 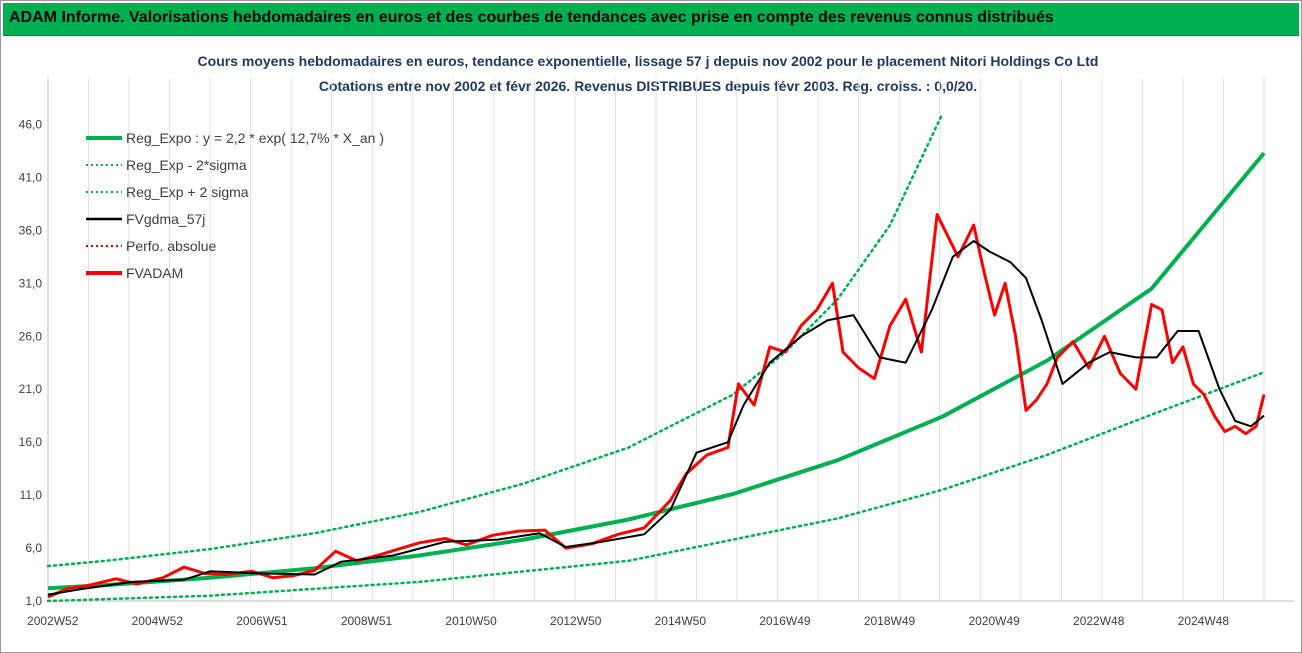 What do you see at coordinates (187, 192) in the screenshot?
I see `legend-label: Reg_Exp + 2 sigma` at bounding box center [187, 192].